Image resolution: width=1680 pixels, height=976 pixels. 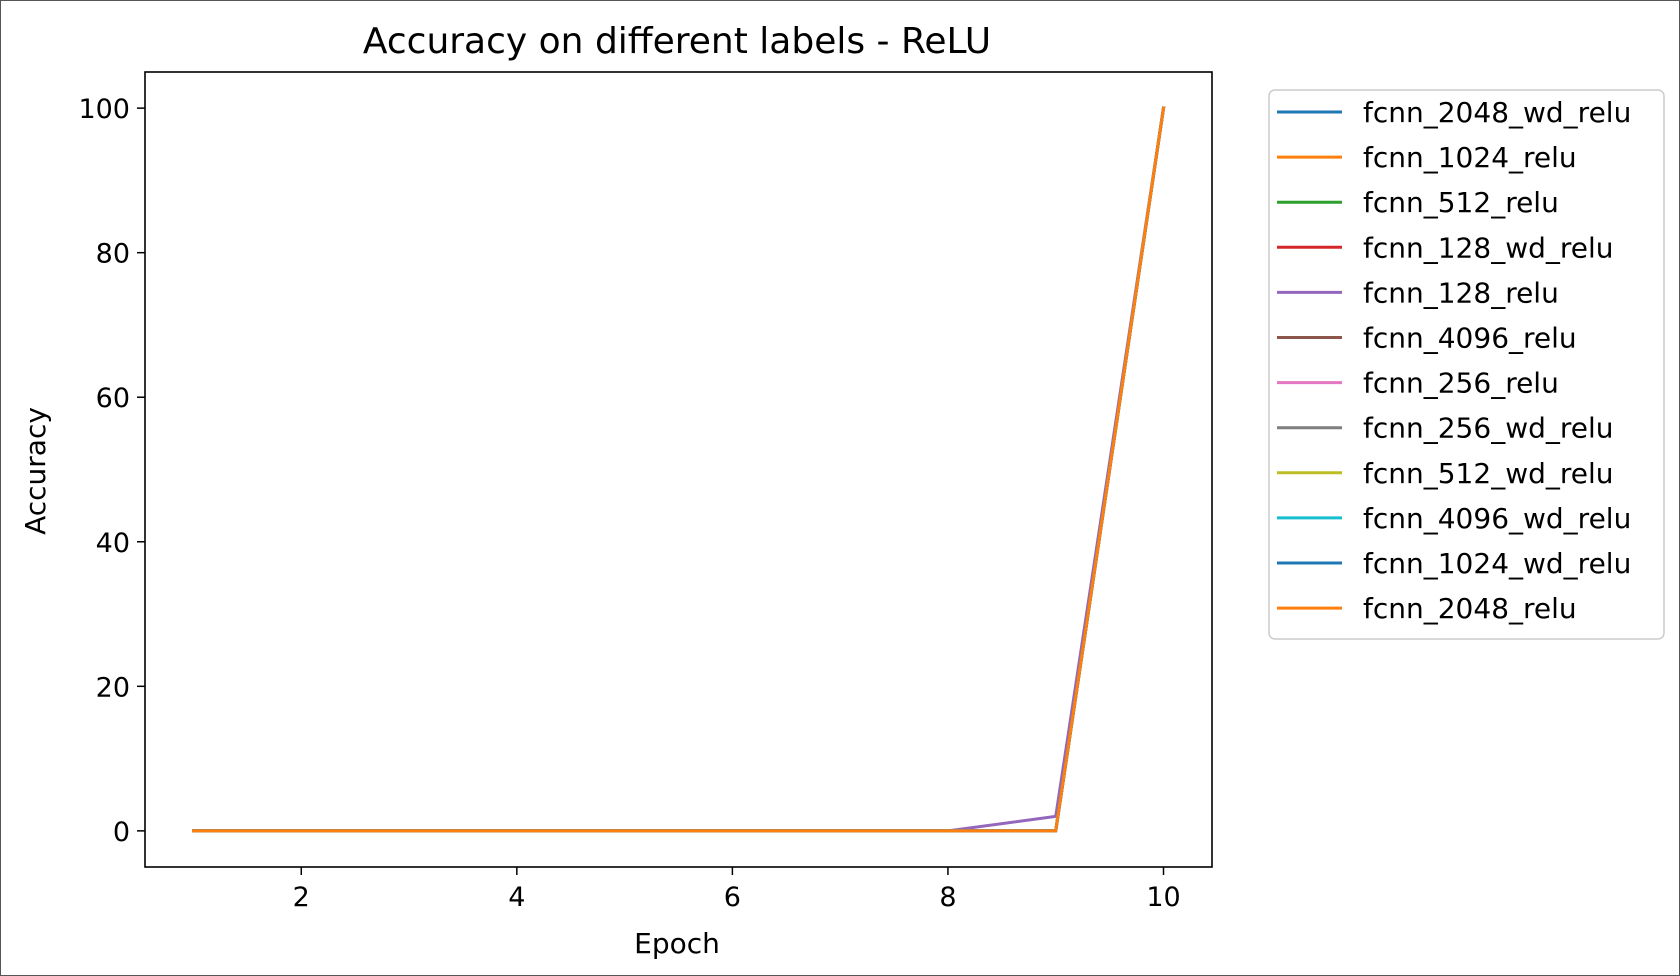 What do you see at coordinates (121, 832) in the screenshot?
I see `y-tick-label: 0` at bounding box center [121, 832].